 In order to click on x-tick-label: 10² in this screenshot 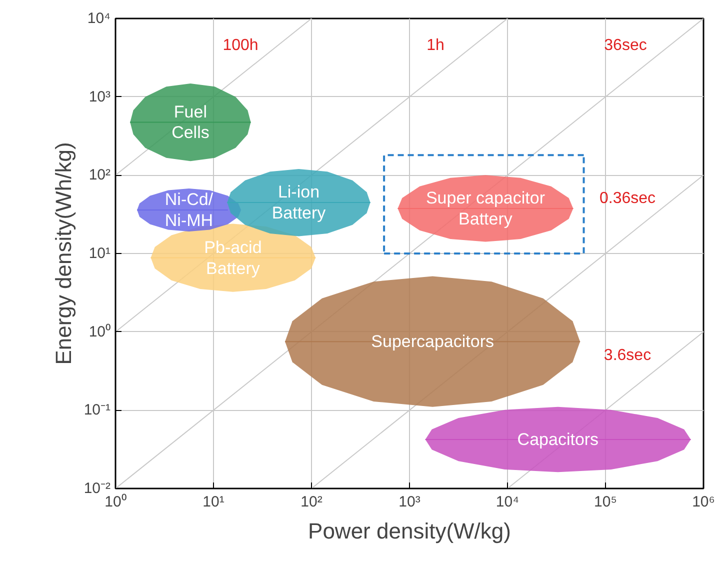, I will do `click(311, 502)`.